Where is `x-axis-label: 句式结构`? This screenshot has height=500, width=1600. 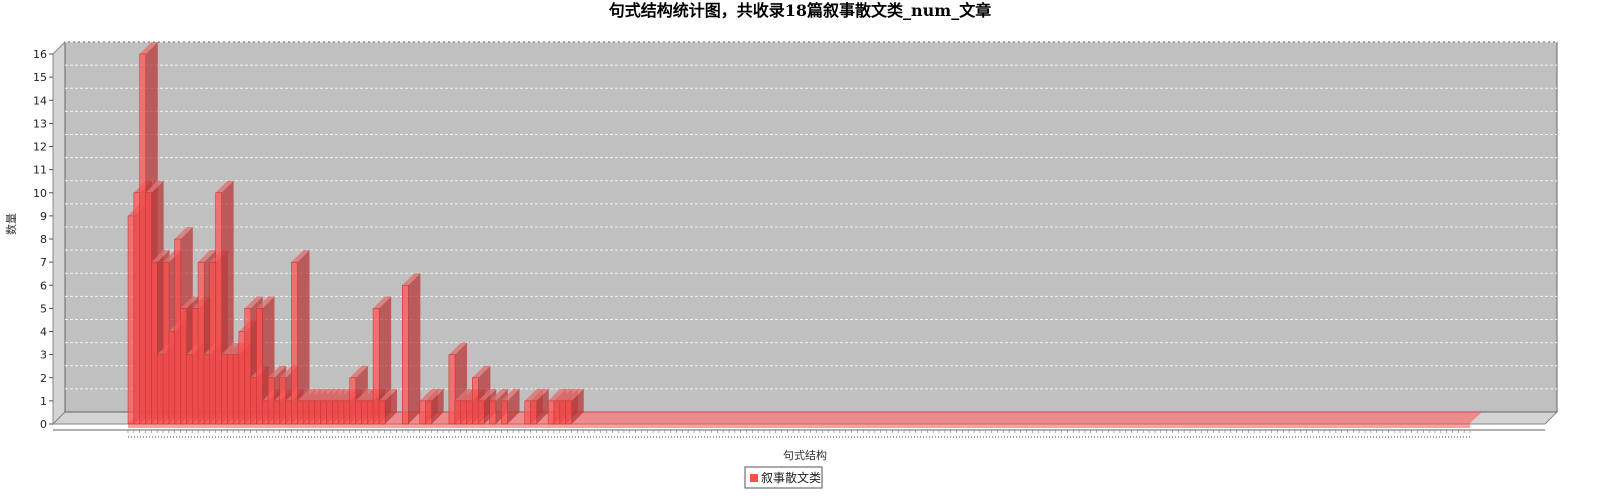
x-axis-label: 句式结构 is located at coordinates (805, 455).